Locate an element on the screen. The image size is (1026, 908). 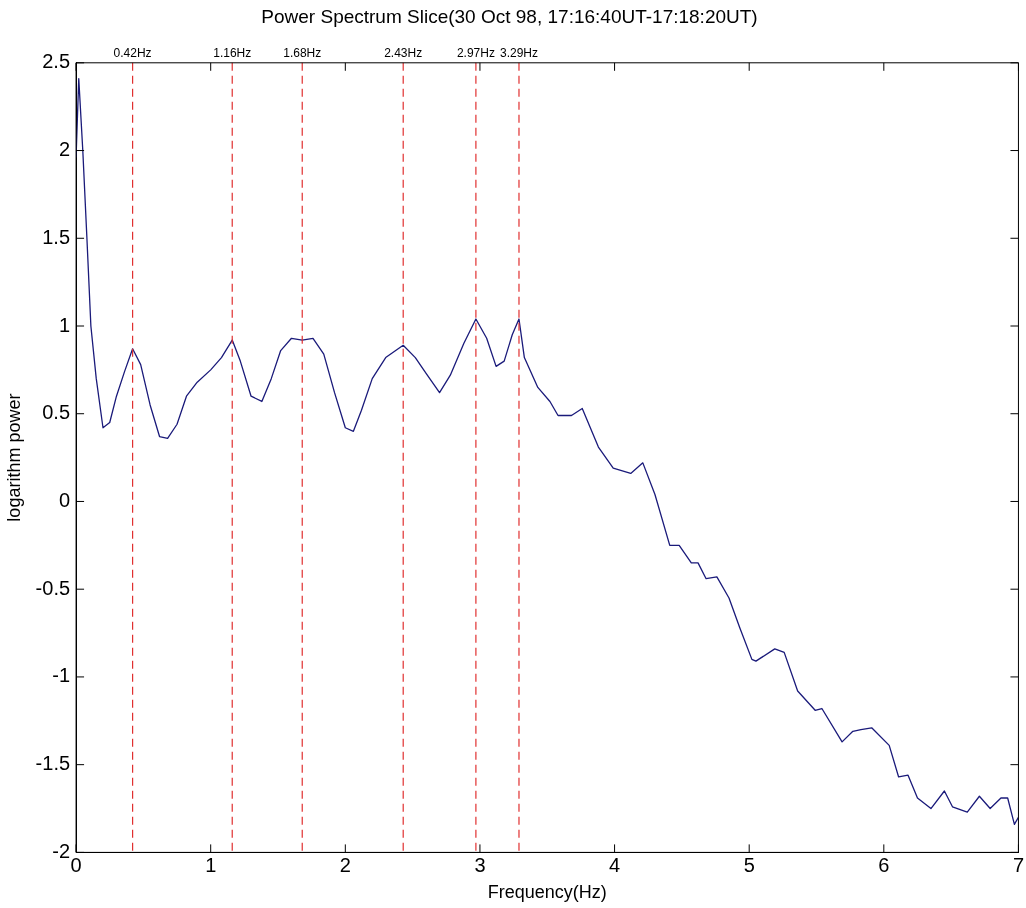
ref-line-label: 1.16Hz is located at coordinates (232, 53).